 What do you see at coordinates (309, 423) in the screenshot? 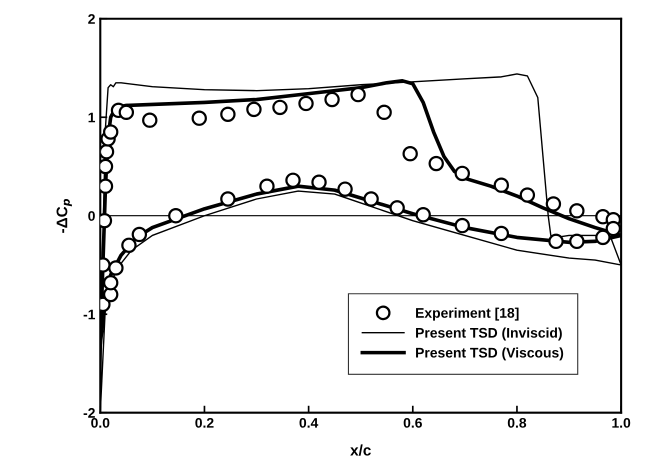
I see `x-tick-label: 0.4` at bounding box center [309, 423].